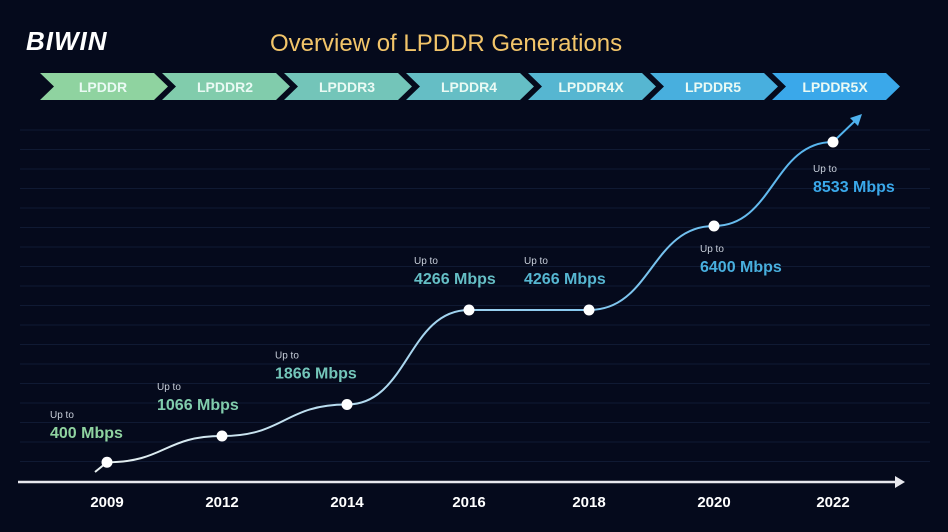 The image size is (948, 532). I want to click on data-label: 400 Mbps, so click(86, 433).